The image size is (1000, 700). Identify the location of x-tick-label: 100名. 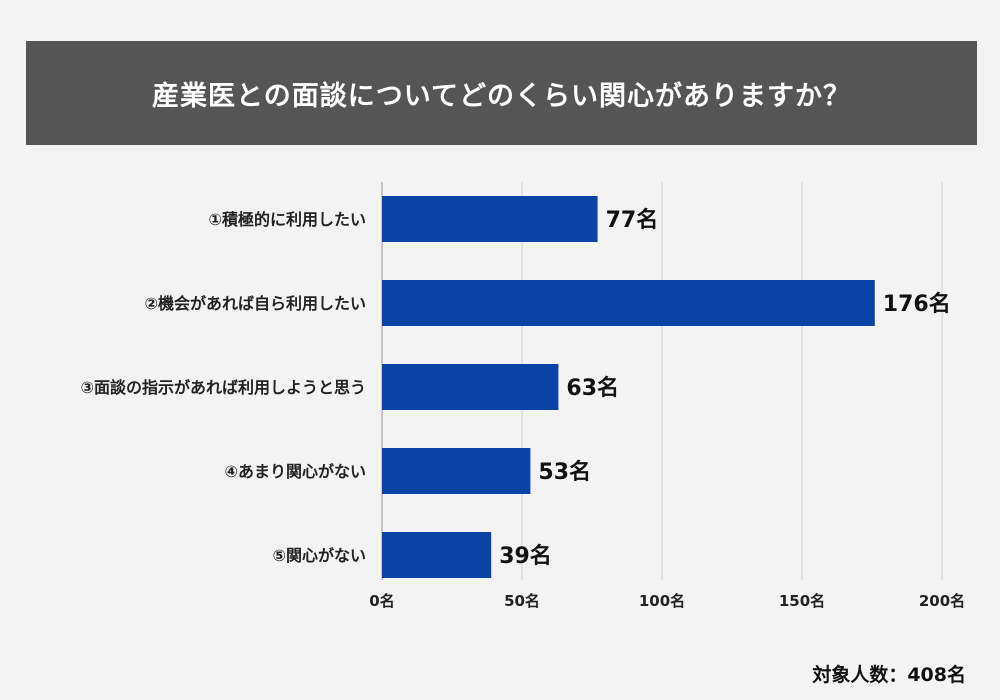
(662, 601).